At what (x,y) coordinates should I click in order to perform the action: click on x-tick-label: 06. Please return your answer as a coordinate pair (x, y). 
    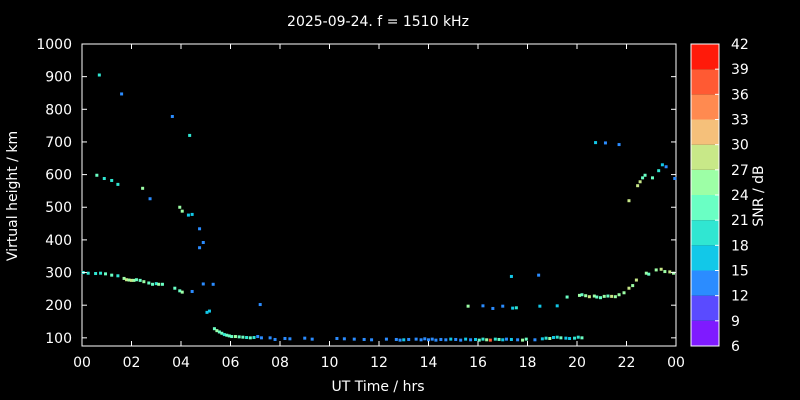
    Looking at the image, I should click on (231, 363).